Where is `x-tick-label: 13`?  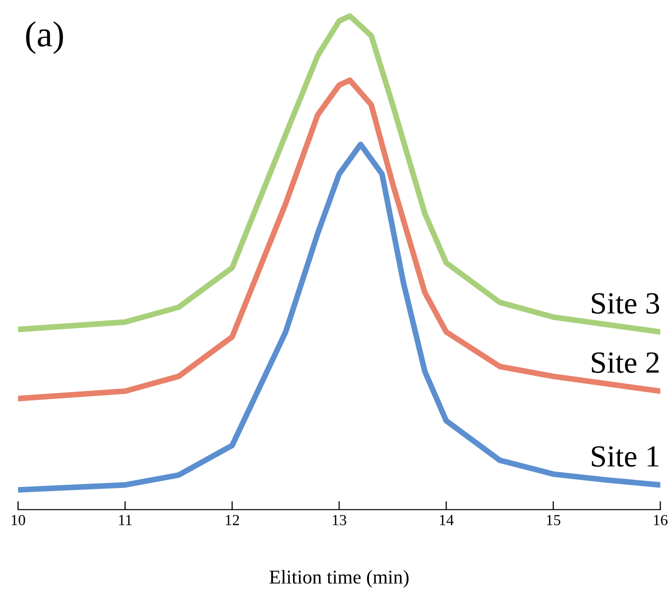
x-tick-label: 13 is located at coordinates (339, 520).